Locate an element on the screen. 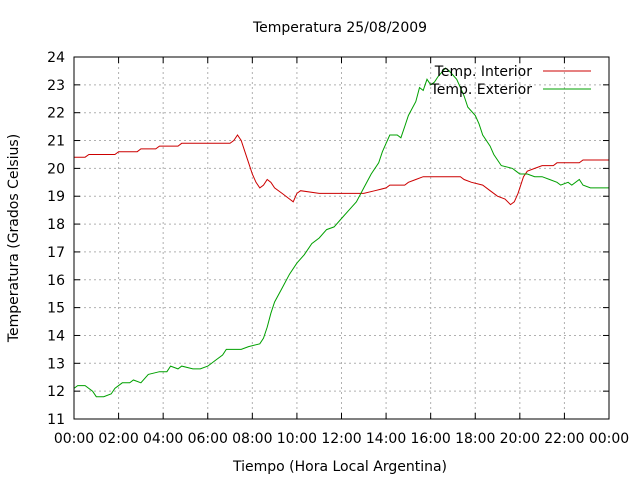 The width and height of the screenshot is (640, 480). y-tick-label: 17 is located at coordinates (56, 253).